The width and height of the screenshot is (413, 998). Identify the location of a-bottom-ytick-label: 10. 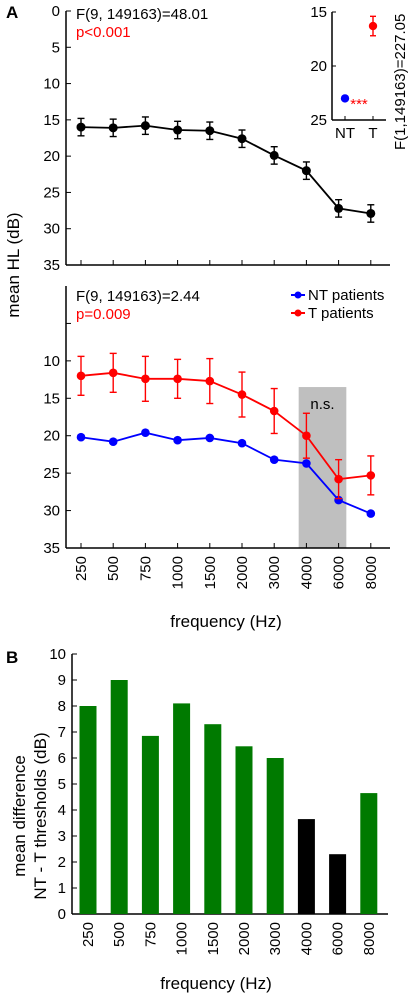
(51, 361).